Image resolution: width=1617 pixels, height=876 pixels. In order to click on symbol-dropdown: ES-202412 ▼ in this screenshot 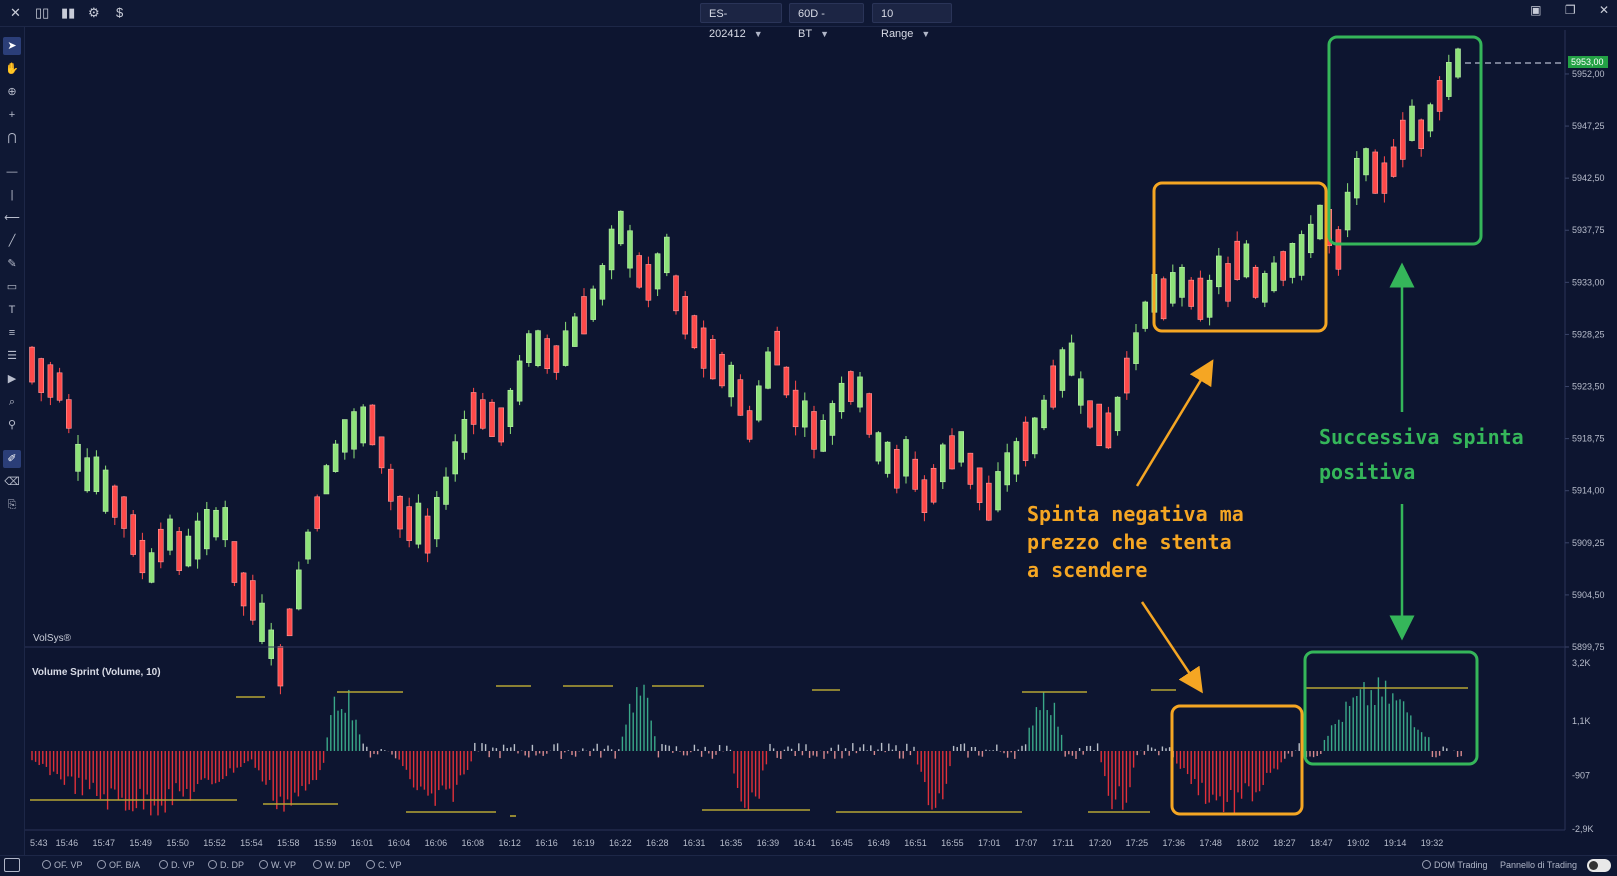, I will do `click(741, 21)`.